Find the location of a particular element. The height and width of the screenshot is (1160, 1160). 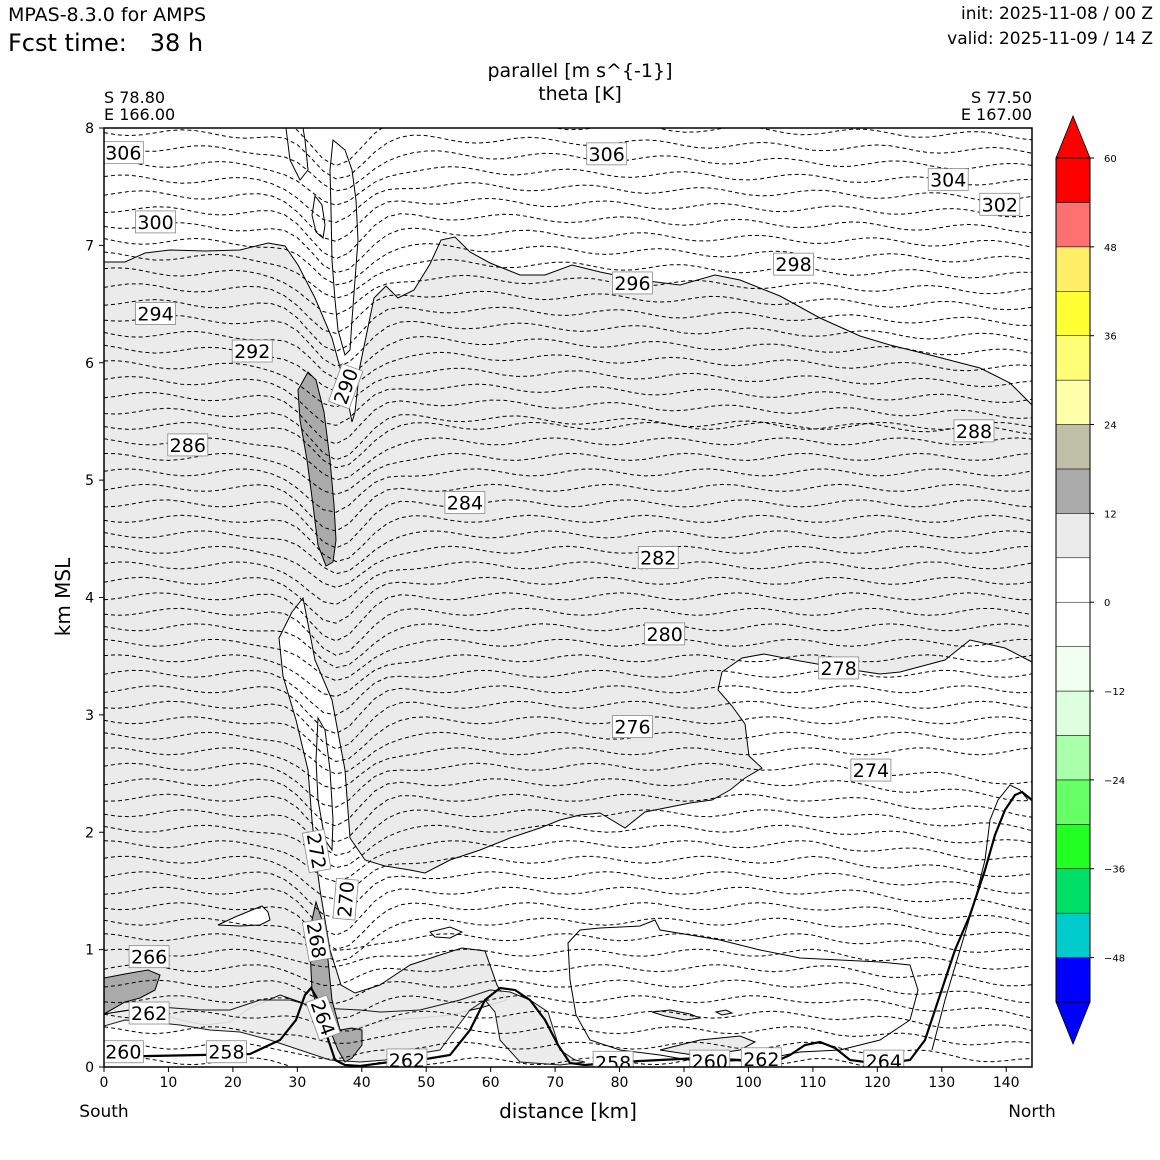

theta-label: 282 is located at coordinates (658, 558).